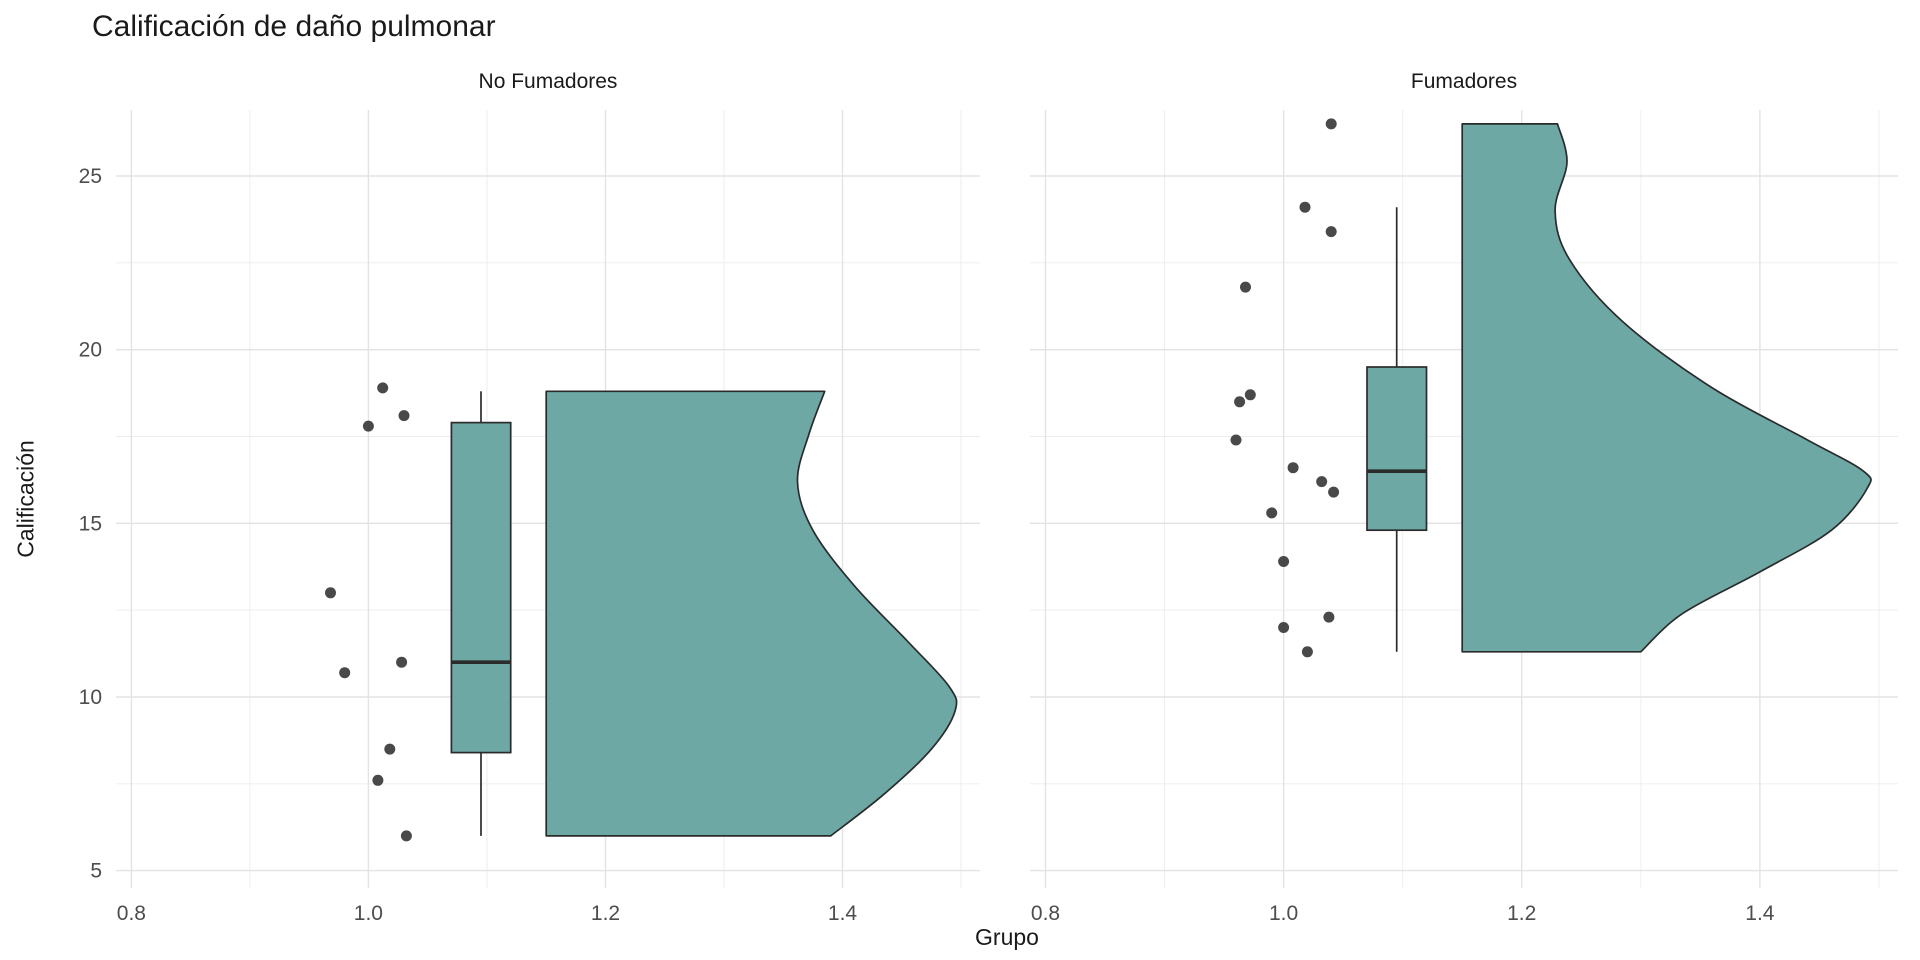 The image size is (1920, 960). I want to click on facet-label: Fumadores, so click(1464, 81).